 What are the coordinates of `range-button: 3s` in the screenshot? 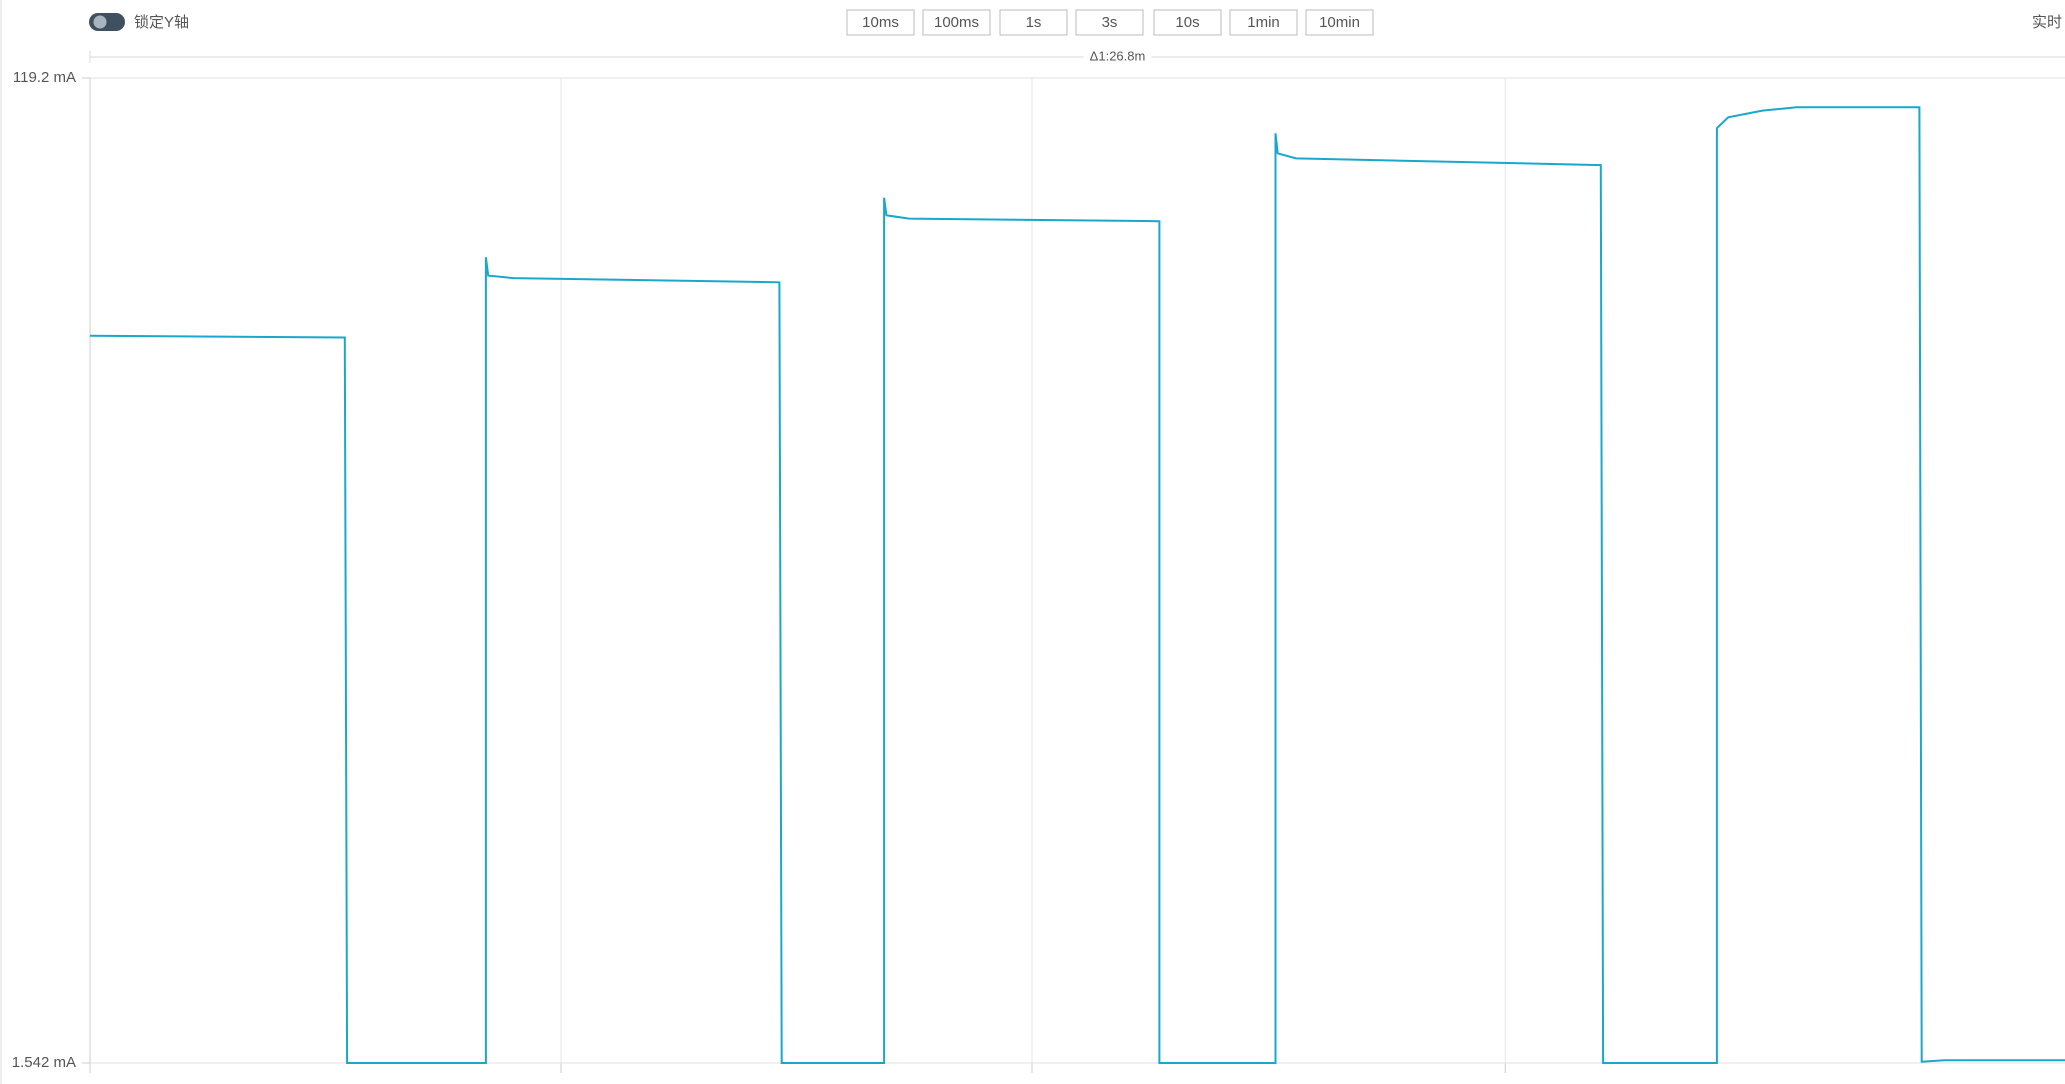 It's located at (1109, 22).